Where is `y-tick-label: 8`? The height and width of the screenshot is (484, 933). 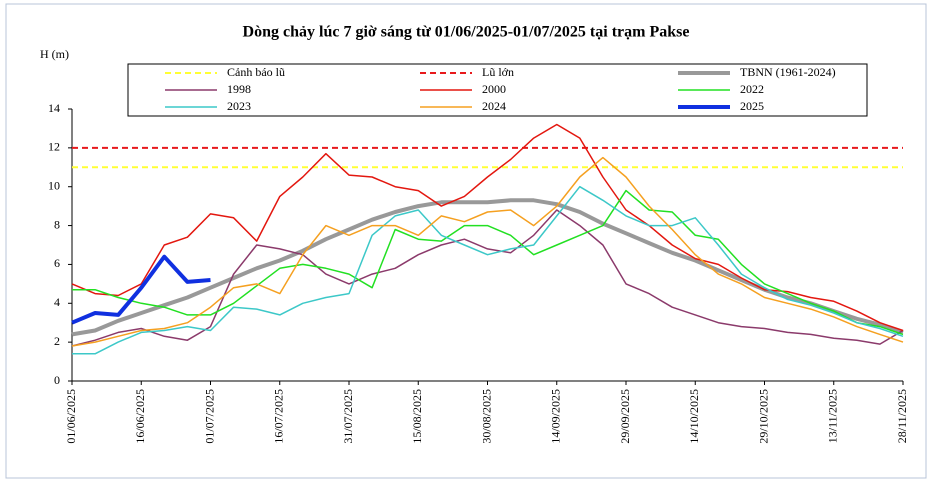 y-tick-label: 8 is located at coordinates (57, 224).